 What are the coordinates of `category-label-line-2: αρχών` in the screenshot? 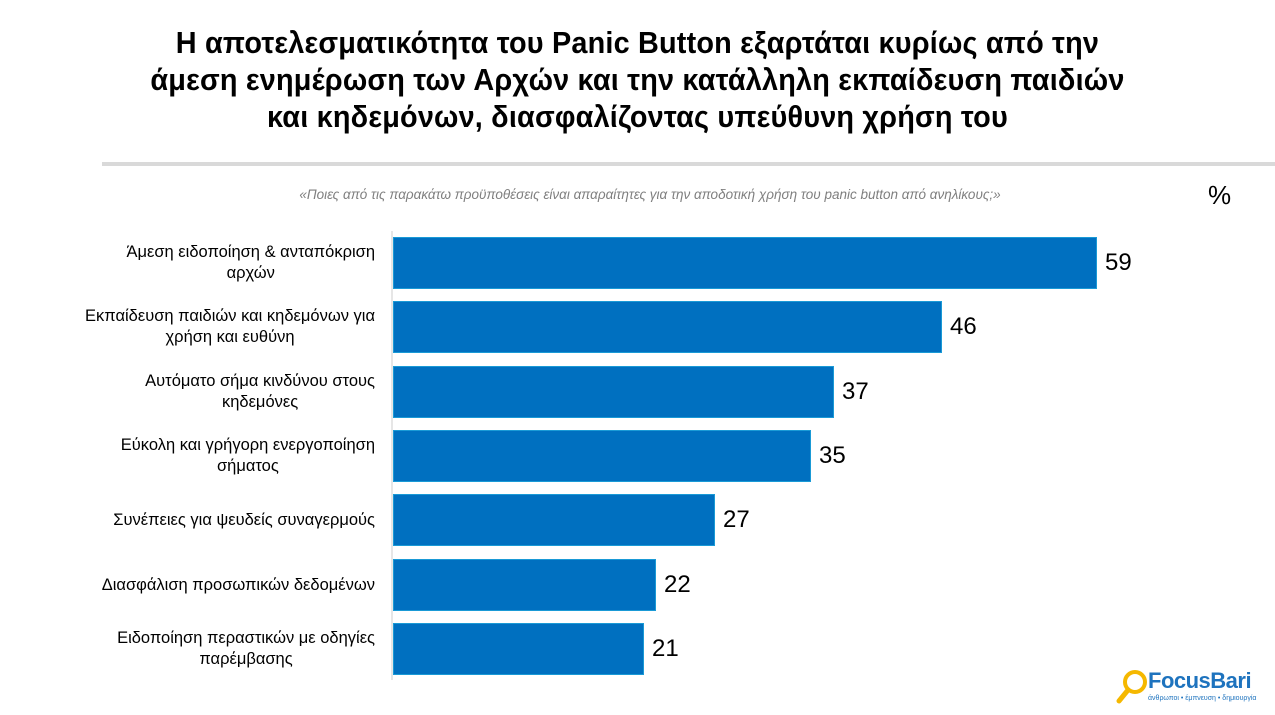 It's located at (250, 273).